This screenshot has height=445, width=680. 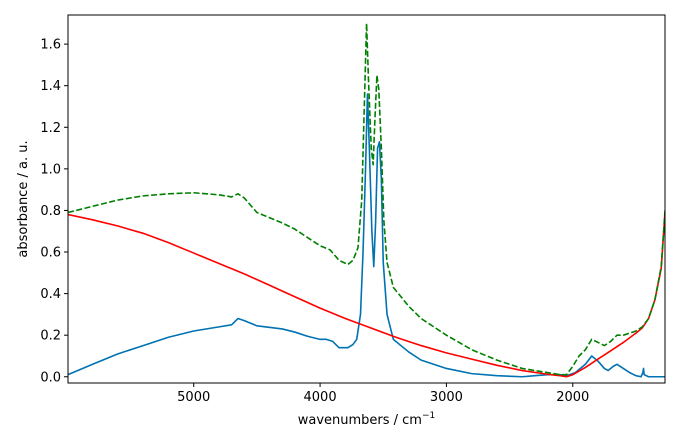 I want to click on y-tick-label: 1.6, so click(x=50, y=45).